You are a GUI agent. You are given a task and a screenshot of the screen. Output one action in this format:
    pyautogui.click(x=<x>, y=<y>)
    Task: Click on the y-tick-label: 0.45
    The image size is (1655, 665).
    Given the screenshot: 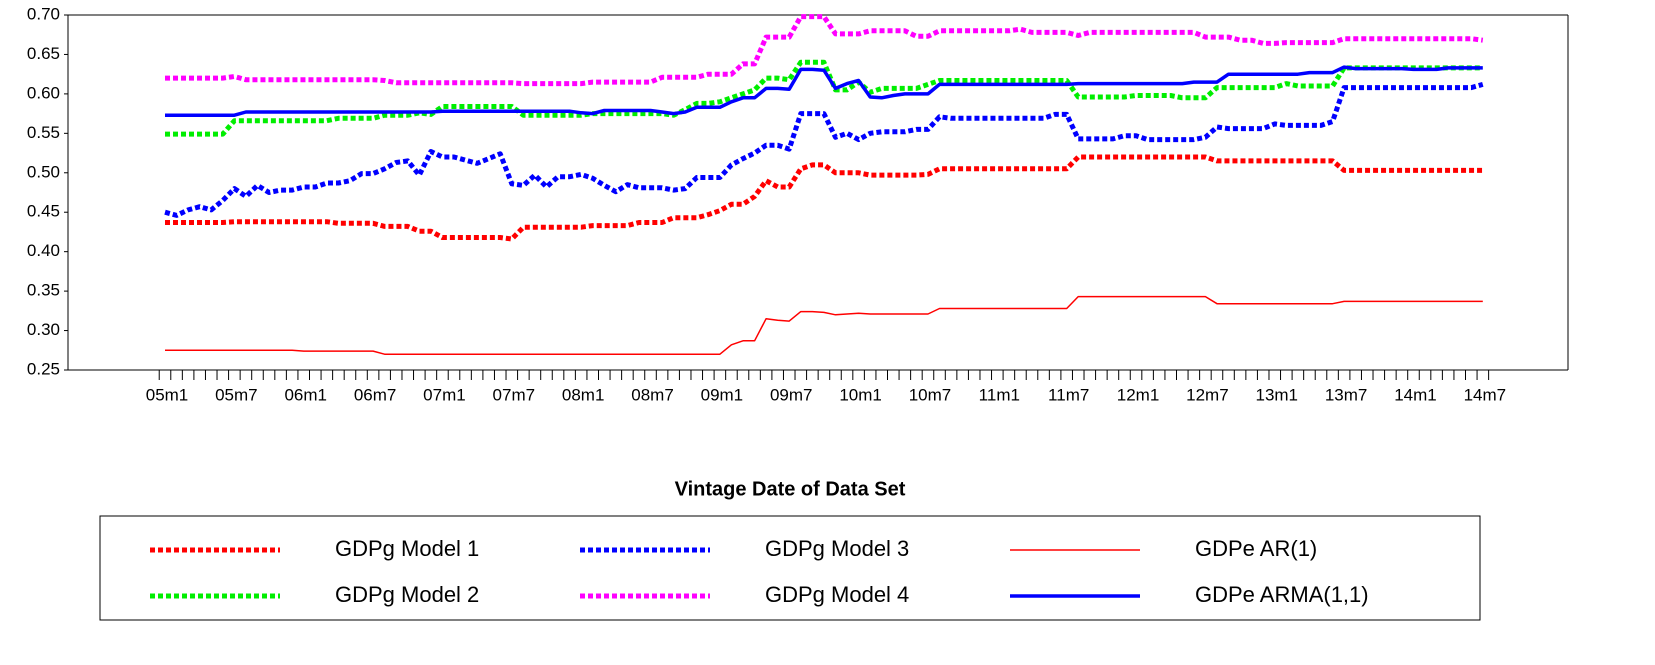 What is the action you would take?
    pyautogui.click(x=43, y=211)
    